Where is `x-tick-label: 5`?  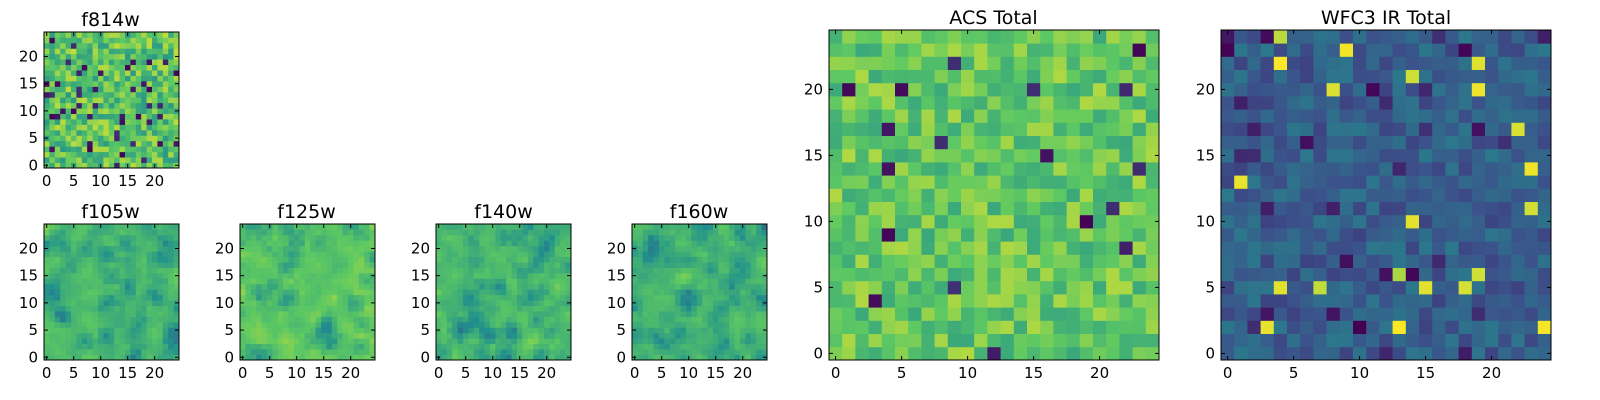
x-tick-label: 5 is located at coordinates (270, 373).